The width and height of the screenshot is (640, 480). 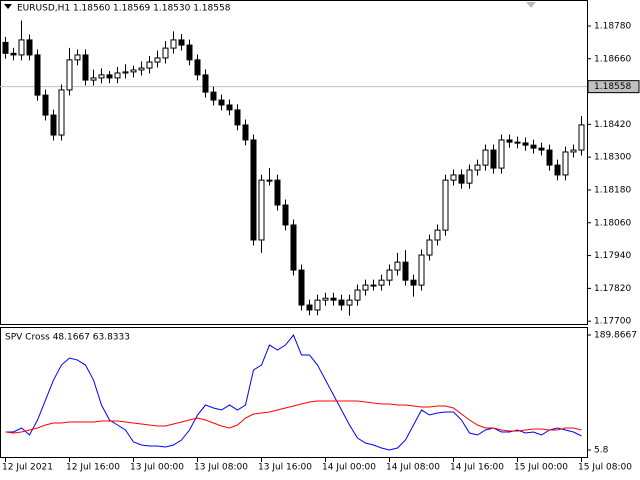 I want to click on y-tick-label: 1.18420, so click(x=612, y=125).